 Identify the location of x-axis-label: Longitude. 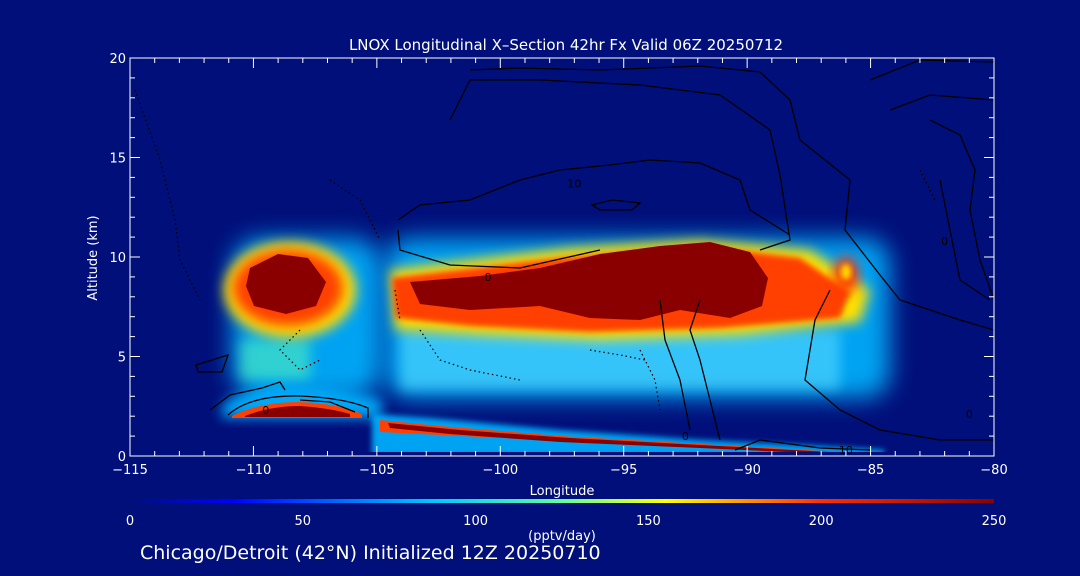
(562, 491).